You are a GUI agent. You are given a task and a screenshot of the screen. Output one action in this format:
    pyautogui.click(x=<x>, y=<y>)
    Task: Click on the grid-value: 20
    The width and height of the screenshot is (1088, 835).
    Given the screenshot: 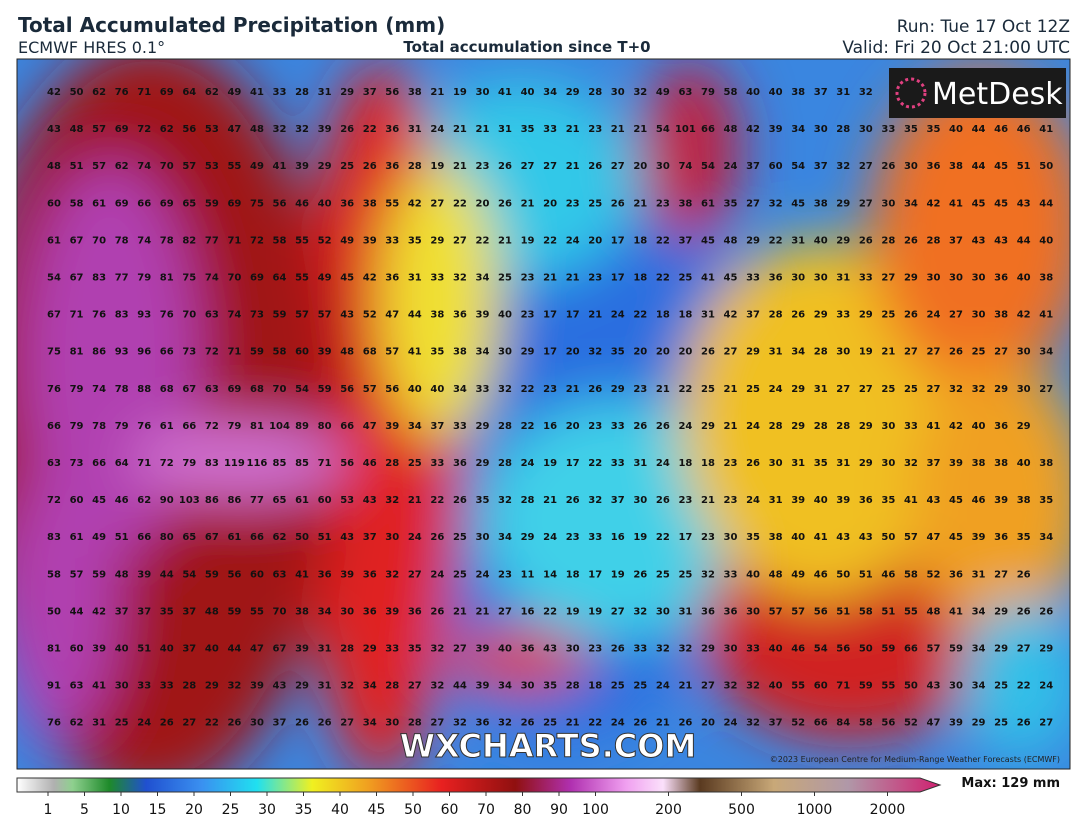 What is the action you would take?
    pyautogui.click(x=640, y=166)
    